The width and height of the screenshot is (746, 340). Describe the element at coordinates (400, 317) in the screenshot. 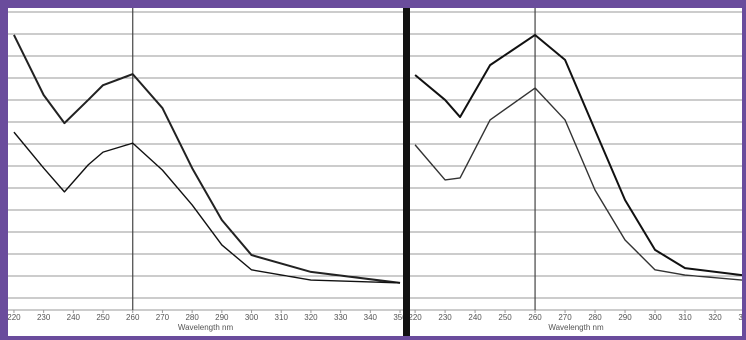

I see `x-tick-label: 350` at that location.